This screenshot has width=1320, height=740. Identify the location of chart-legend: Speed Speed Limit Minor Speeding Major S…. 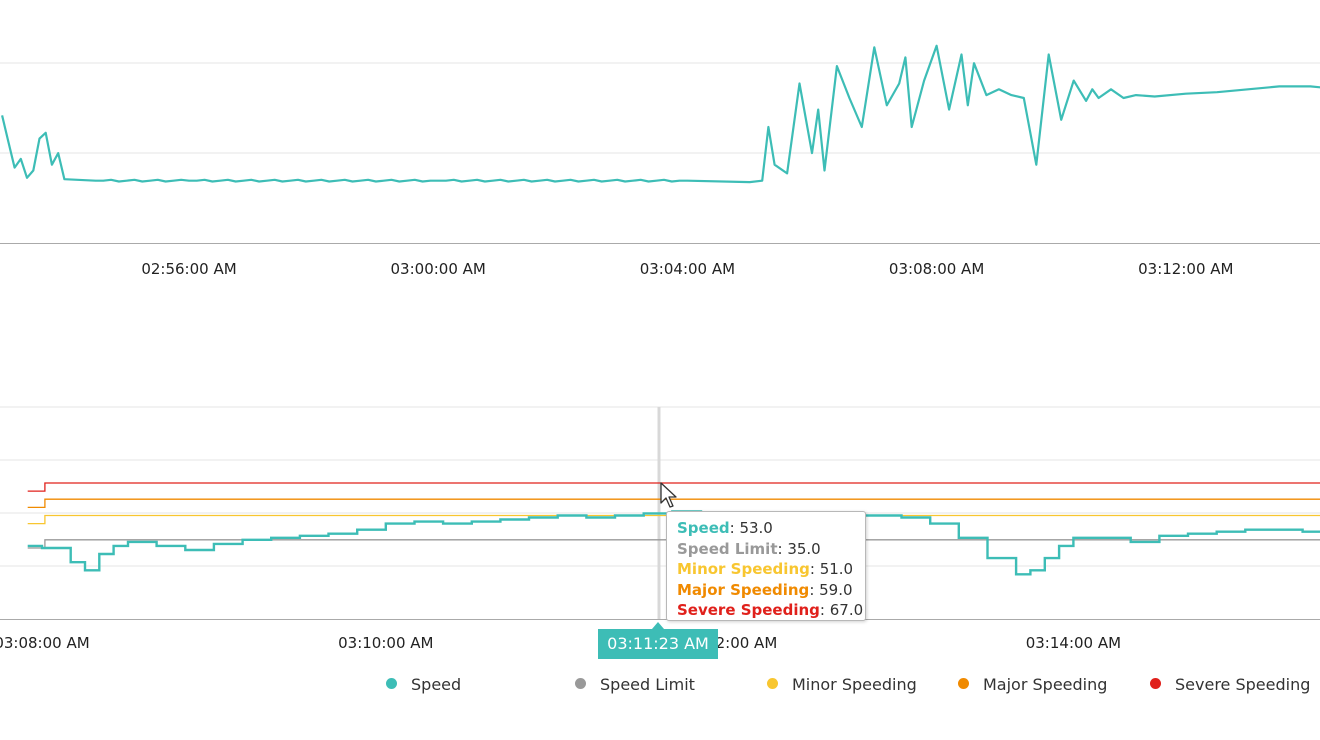
(660, 686).